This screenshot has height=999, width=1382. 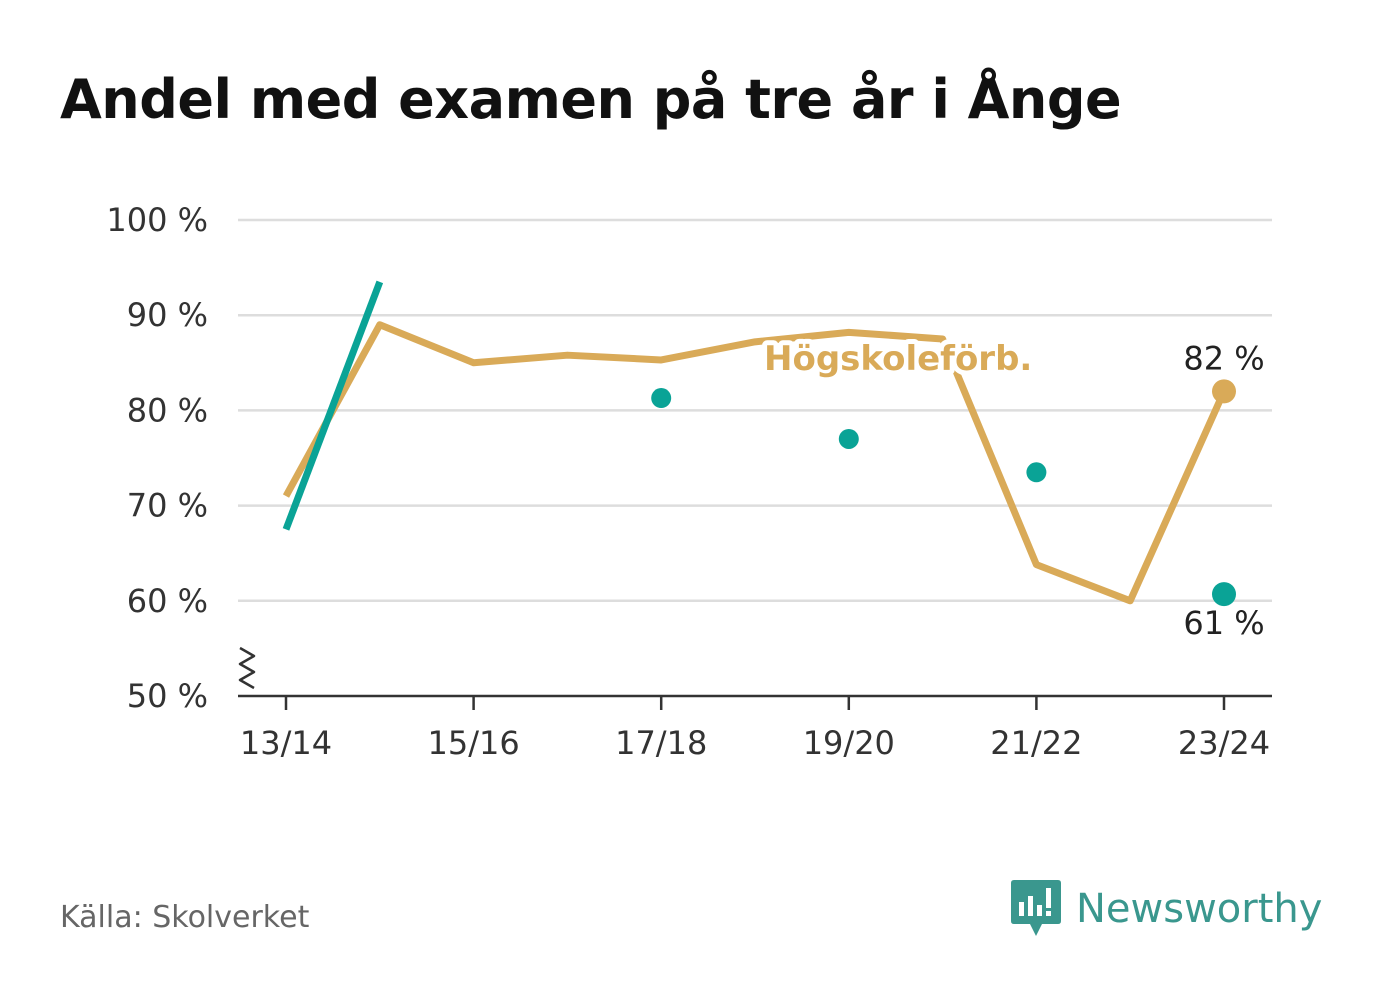 What do you see at coordinates (1036, 908) in the screenshot?
I see `newsworthy-logo-icon` at bounding box center [1036, 908].